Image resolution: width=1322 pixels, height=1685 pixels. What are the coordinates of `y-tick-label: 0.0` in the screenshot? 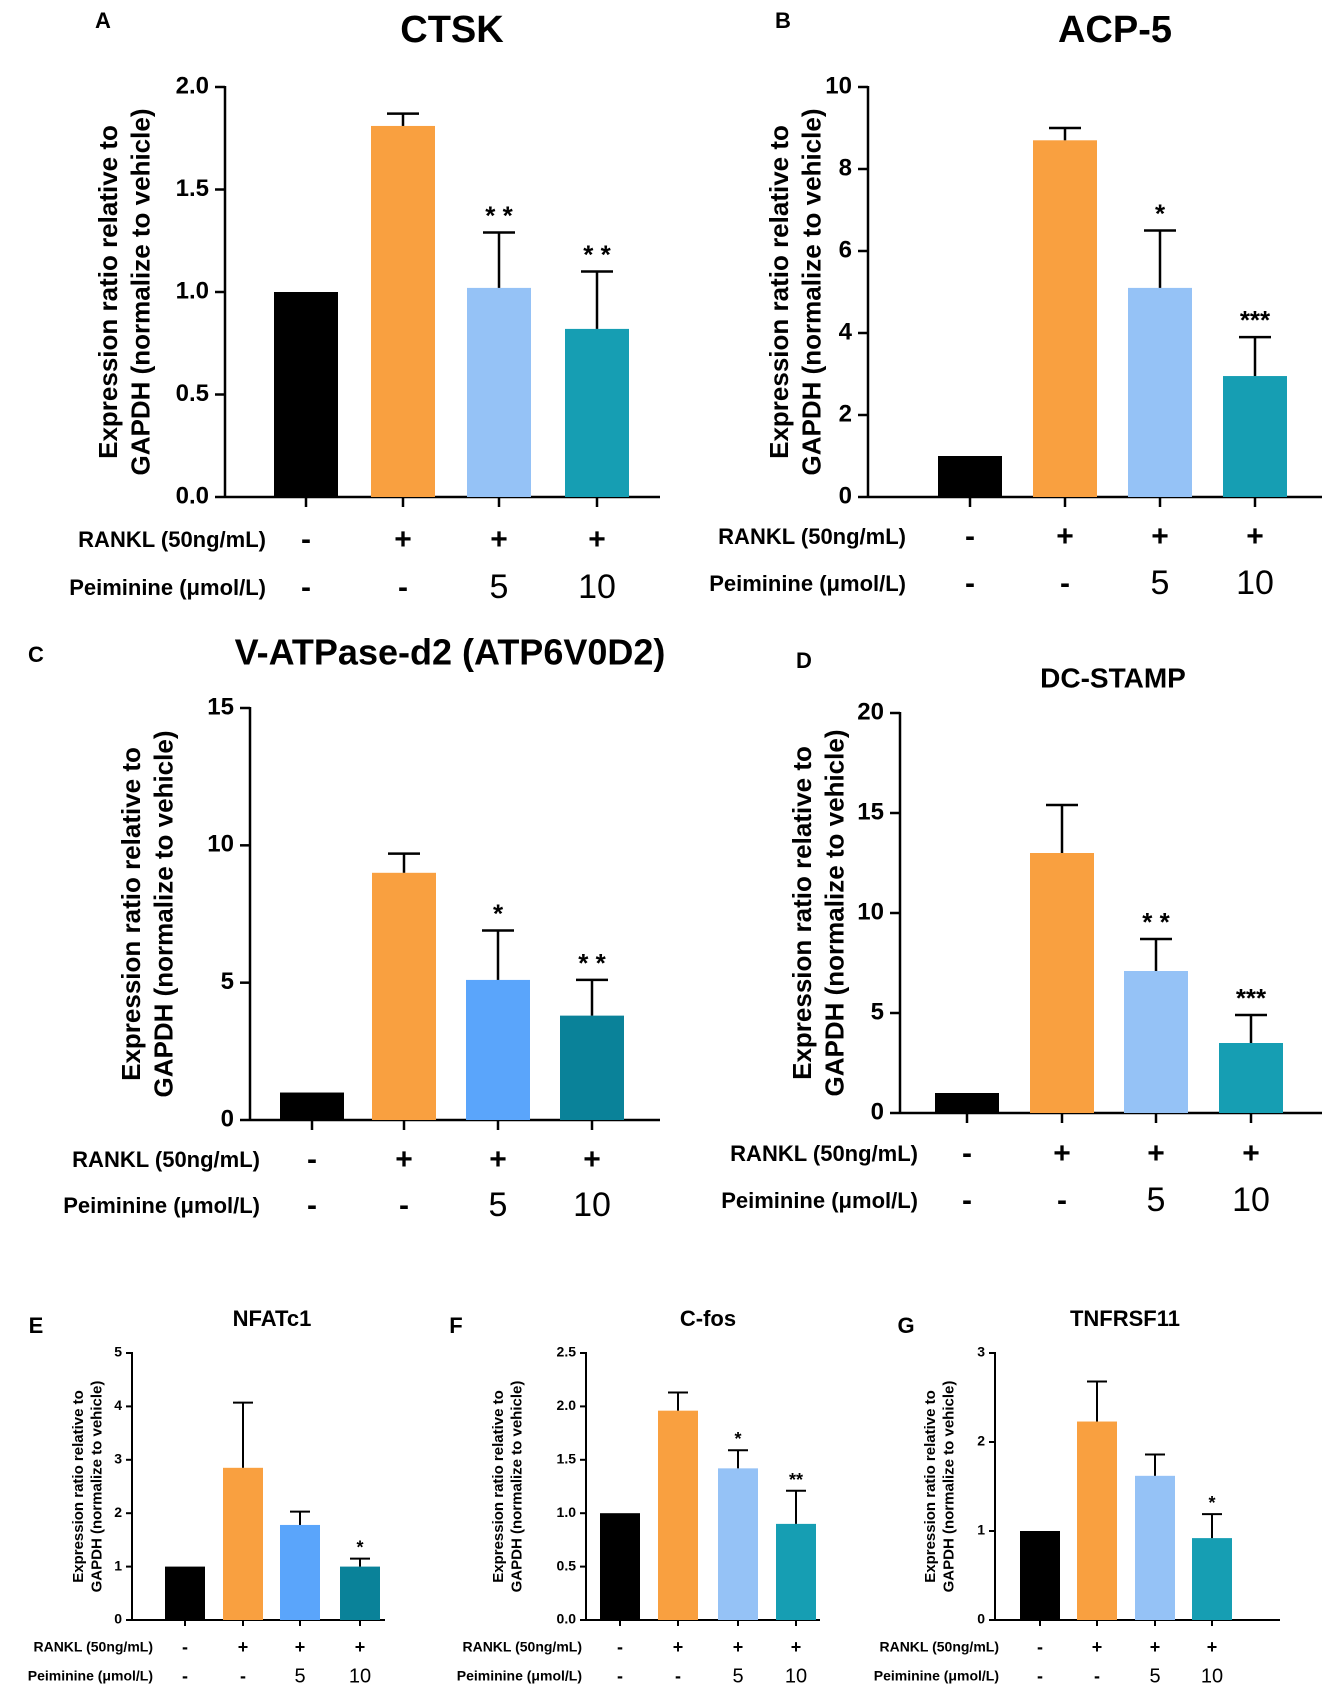 It's located at (192, 495).